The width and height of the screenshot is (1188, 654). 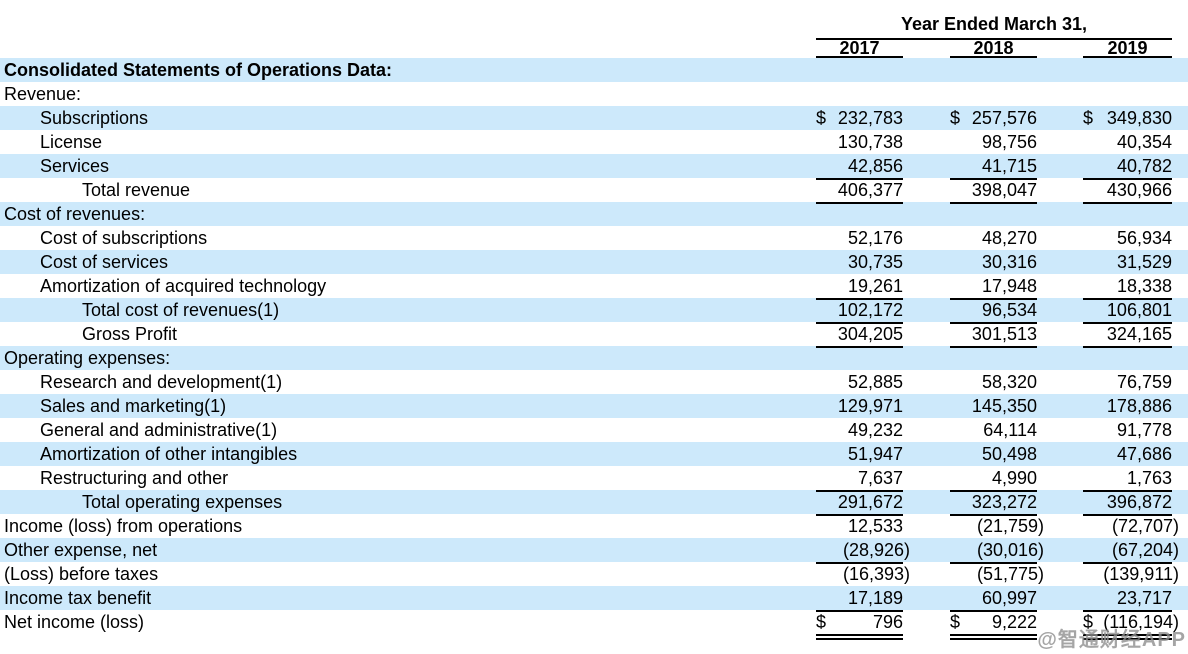 I want to click on cell-value: 98,756, so click(x=1009, y=142).